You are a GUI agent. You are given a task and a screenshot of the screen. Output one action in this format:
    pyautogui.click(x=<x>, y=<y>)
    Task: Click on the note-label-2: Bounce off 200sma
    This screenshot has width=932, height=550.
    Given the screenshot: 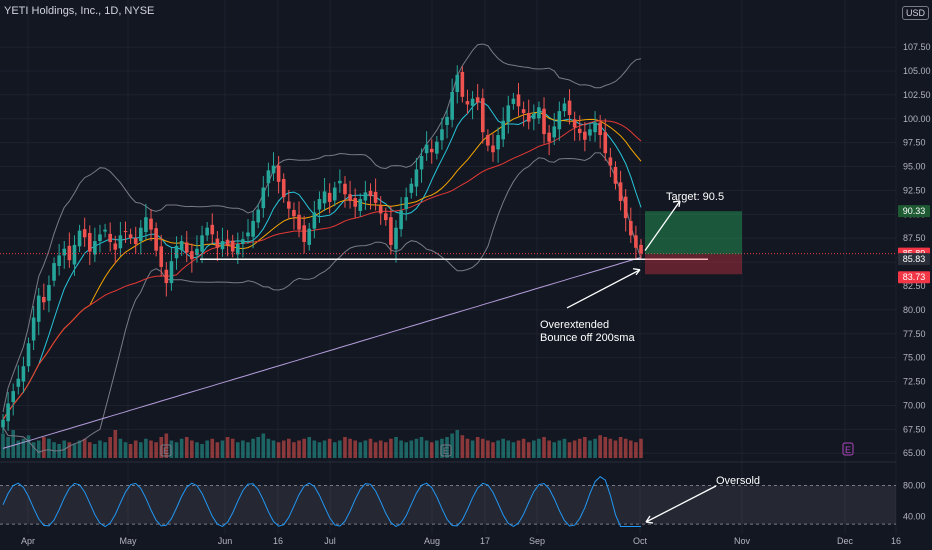 What is the action you would take?
    pyautogui.click(x=587, y=338)
    